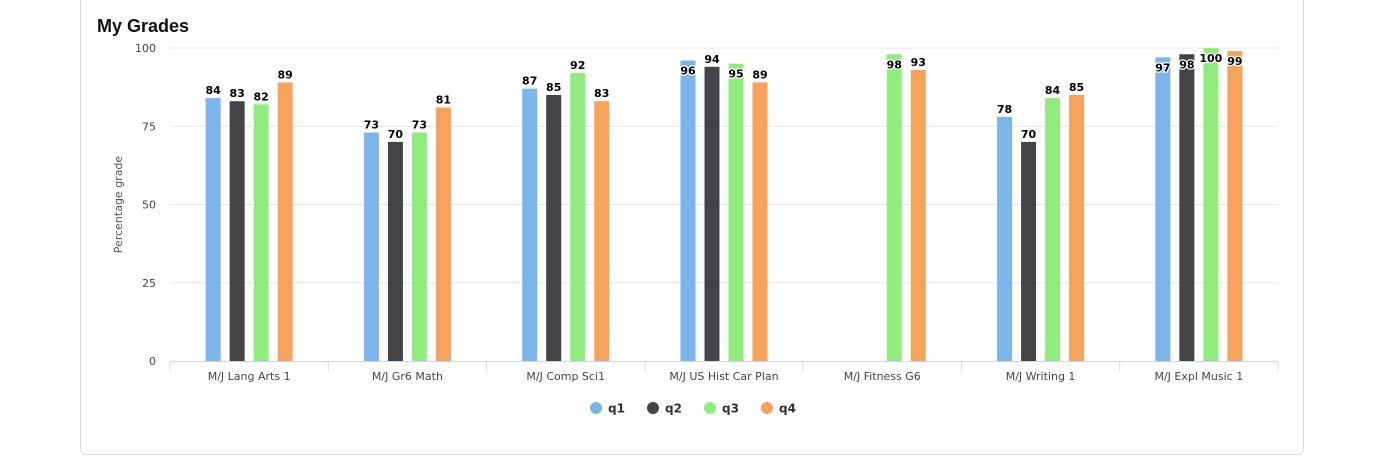 The image size is (1385, 467). Describe the element at coordinates (143, 26) in the screenshot. I see `card-title: My Grades` at that location.